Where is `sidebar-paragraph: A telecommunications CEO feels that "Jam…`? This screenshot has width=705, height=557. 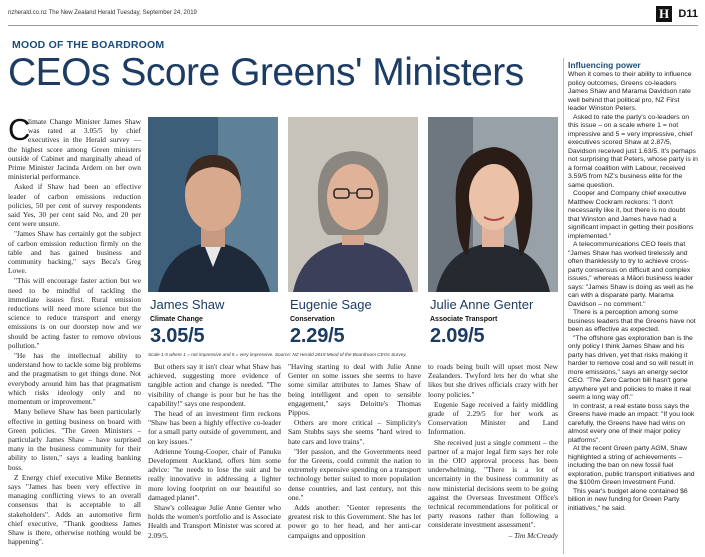 sidebar-paragraph: A telecommunications CEO feels that "Jam… is located at coordinates (631, 274).